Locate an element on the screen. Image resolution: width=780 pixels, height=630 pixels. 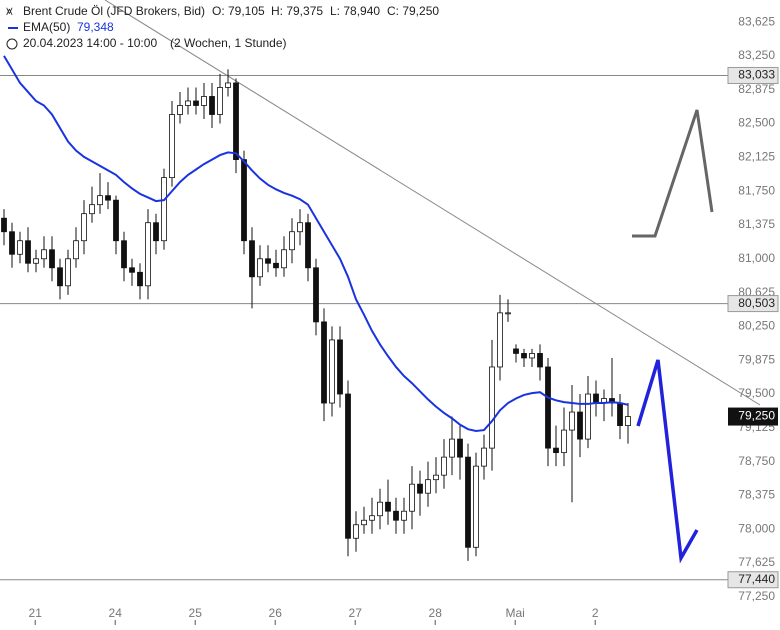
y-tick-label: 77,625 is located at coordinates (756, 562).